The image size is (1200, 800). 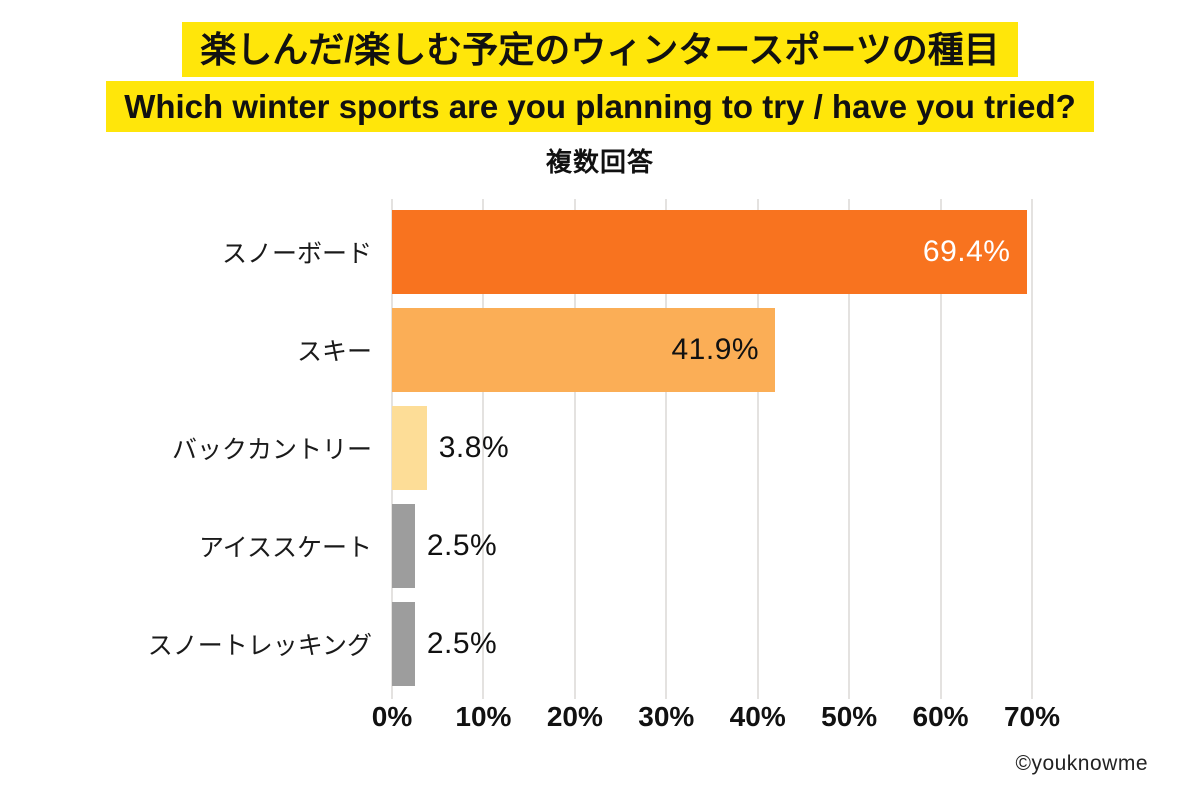 I want to click on title-japanese: 楽しんだ/楽しむ予定のウィンタースポーツの種目, so click(x=600, y=49).